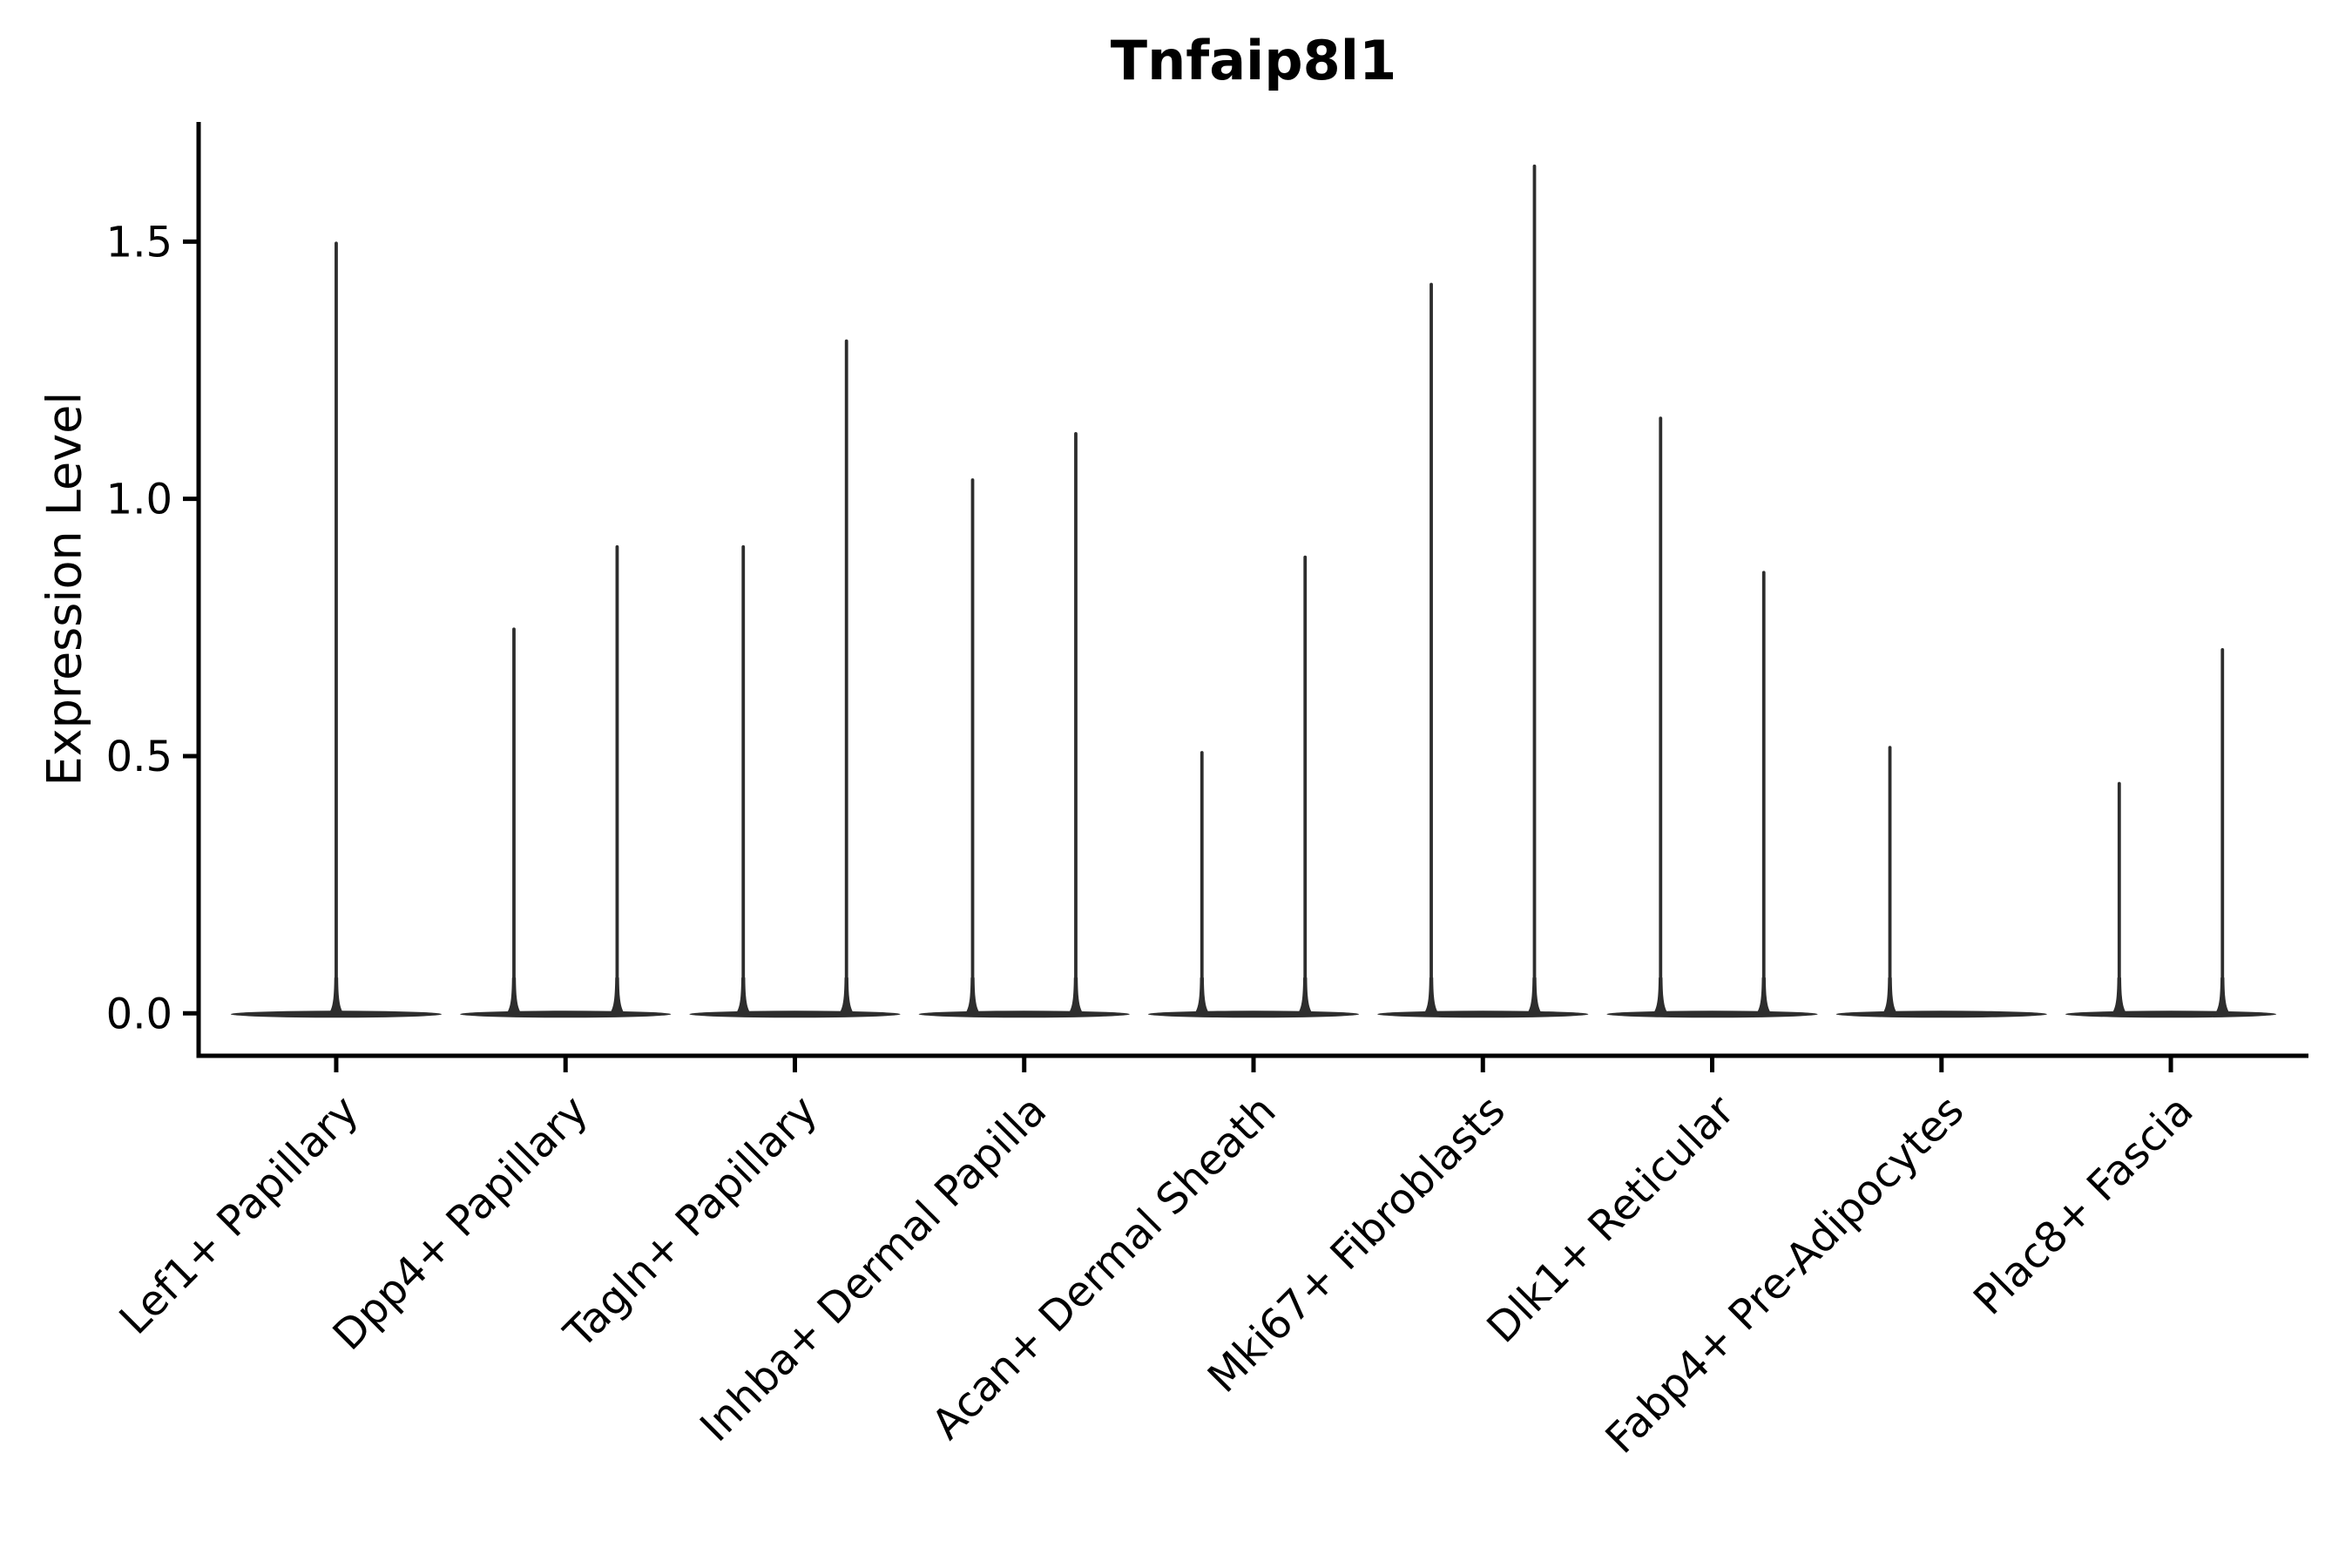 The image size is (2352, 1568). What do you see at coordinates (795, 678) in the screenshot?
I see `violin-Tagln+ Papillary` at bounding box center [795, 678].